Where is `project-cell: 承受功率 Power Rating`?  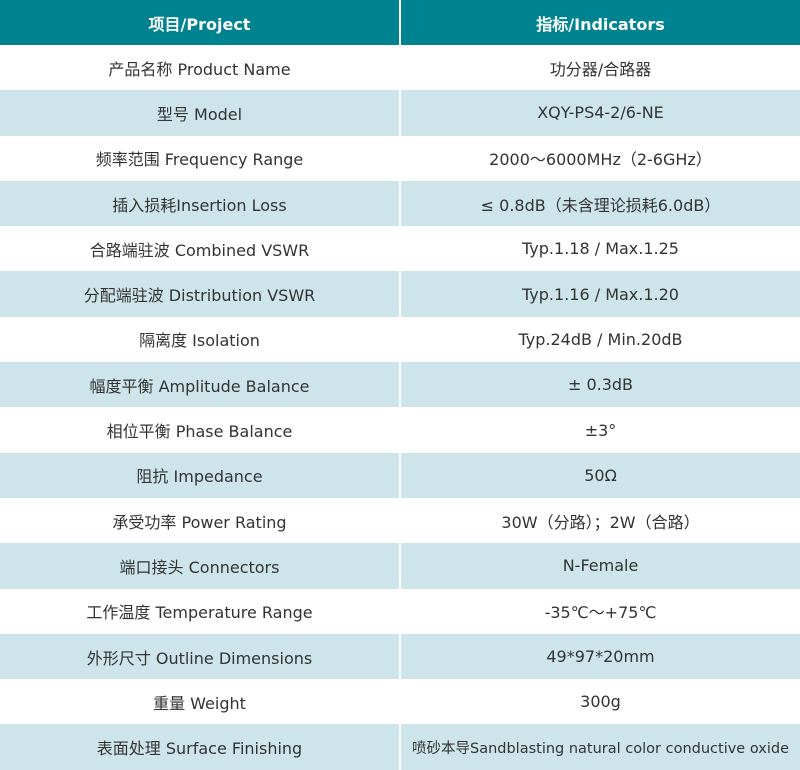
project-cell: 承受功率 Power Rating is located at coordinates (200, 520).